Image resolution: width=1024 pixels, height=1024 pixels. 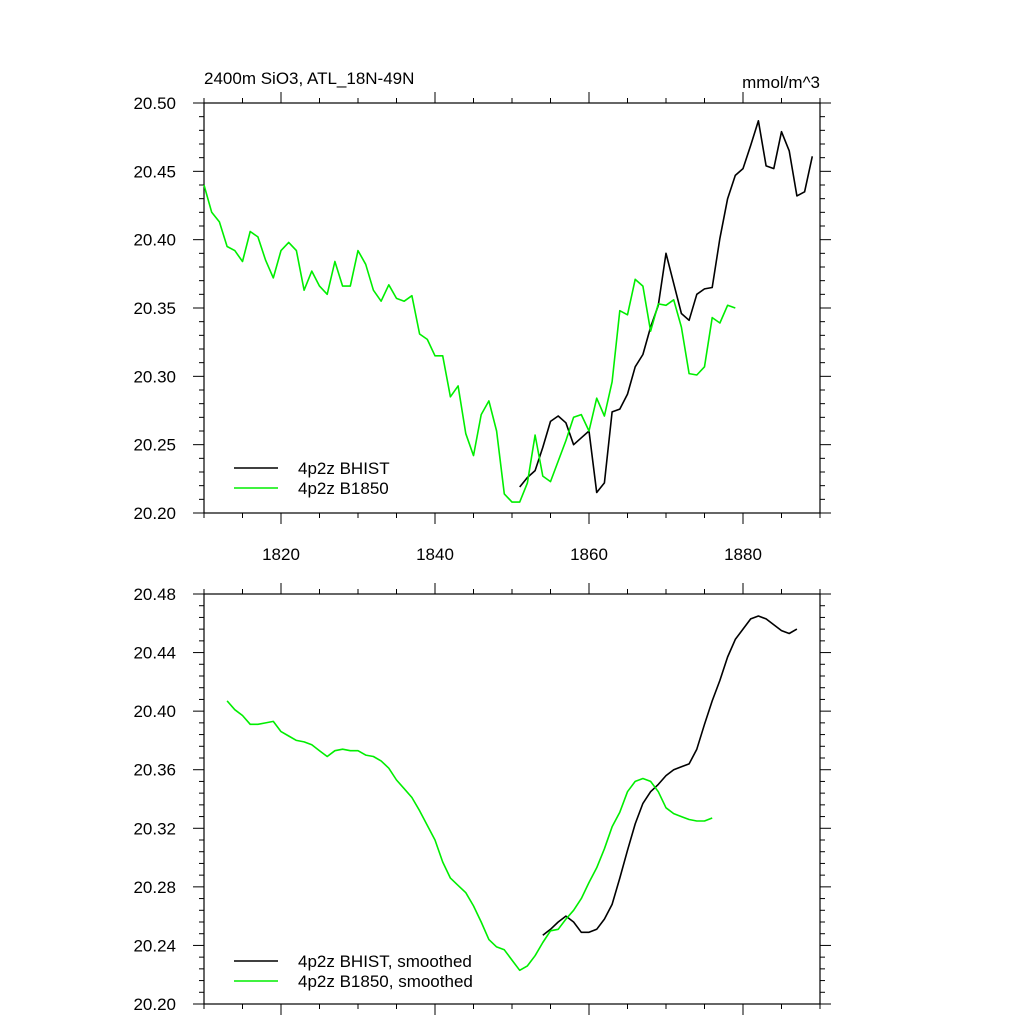 What do you see at coordinates (154, 653) in the screenshot?
I see `bottom-ytick-label-6: 20.44` at bounding box center [154, 653].